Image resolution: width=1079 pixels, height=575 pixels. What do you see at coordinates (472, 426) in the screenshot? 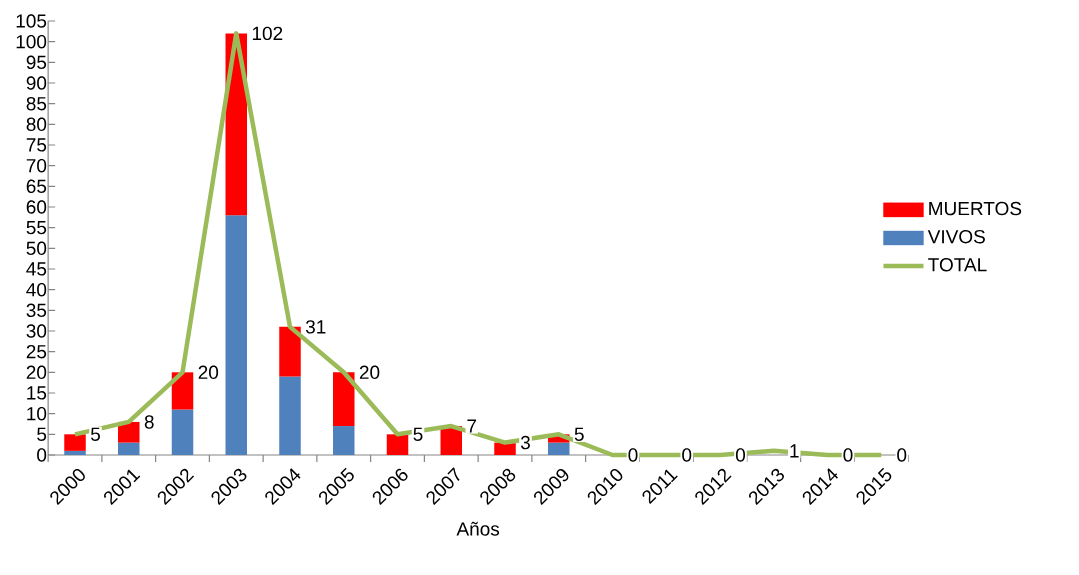
I see `data-label: 7` at bounding box center [472, 426].